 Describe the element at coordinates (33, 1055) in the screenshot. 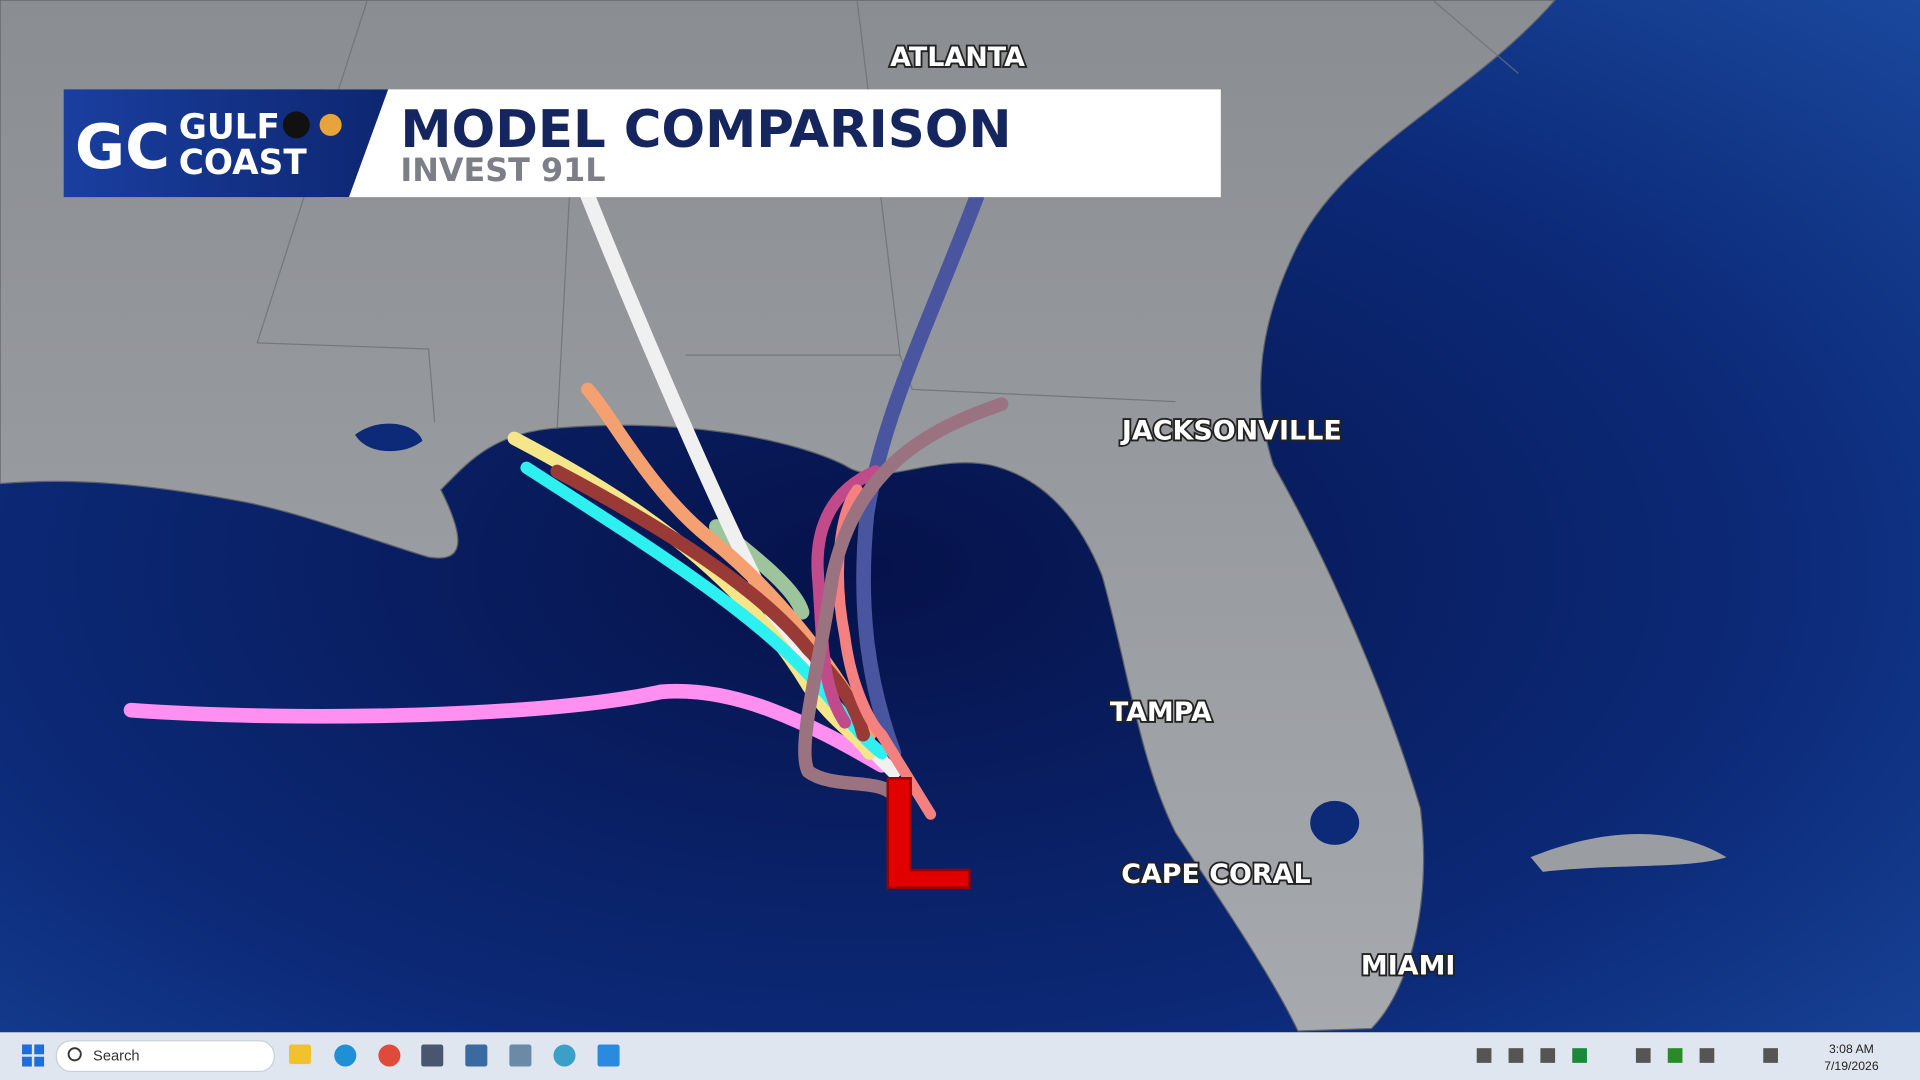

I see `start-button` at that location.